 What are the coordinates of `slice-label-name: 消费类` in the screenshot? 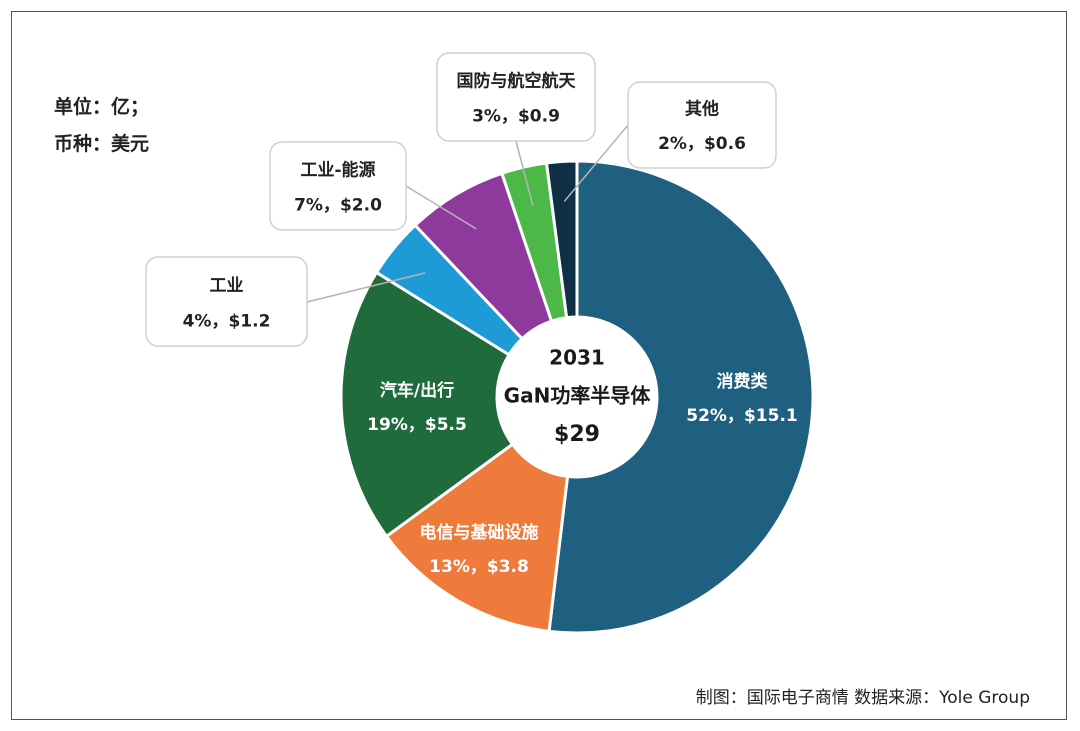 It's located at (743, 381).